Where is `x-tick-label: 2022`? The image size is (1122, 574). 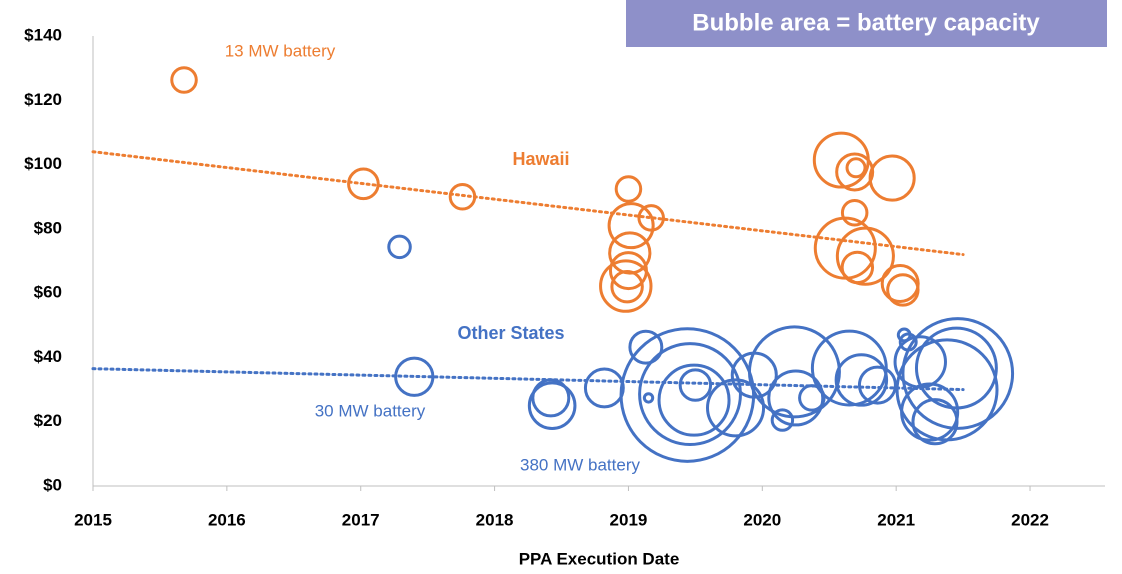
x-tick-label: 2022 is located at coordinates (1030, 519).